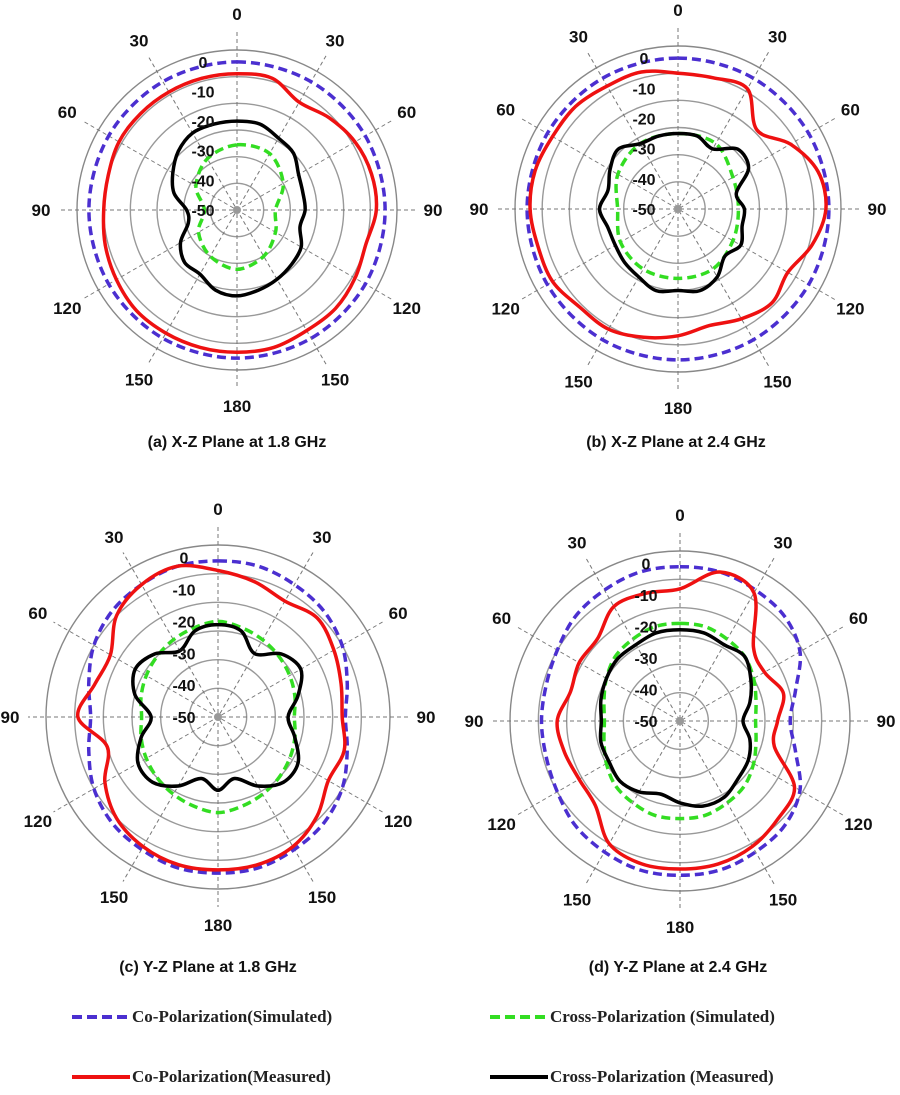 The width and height of the screenshot is (900, 1095). I want to click on legend-entry: Cross-Polarization (Measured), so click(632, 1076).